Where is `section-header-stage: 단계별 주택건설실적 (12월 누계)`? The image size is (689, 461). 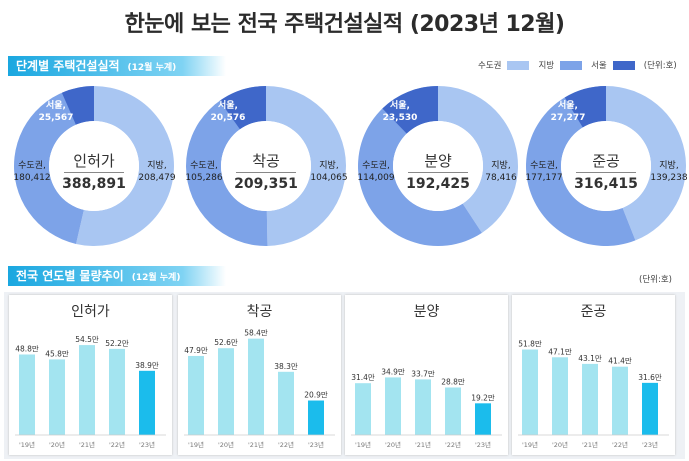
section-header-stage: 단계별 주택건설실적 (12월 누계) is located at coordinates (117, 66).